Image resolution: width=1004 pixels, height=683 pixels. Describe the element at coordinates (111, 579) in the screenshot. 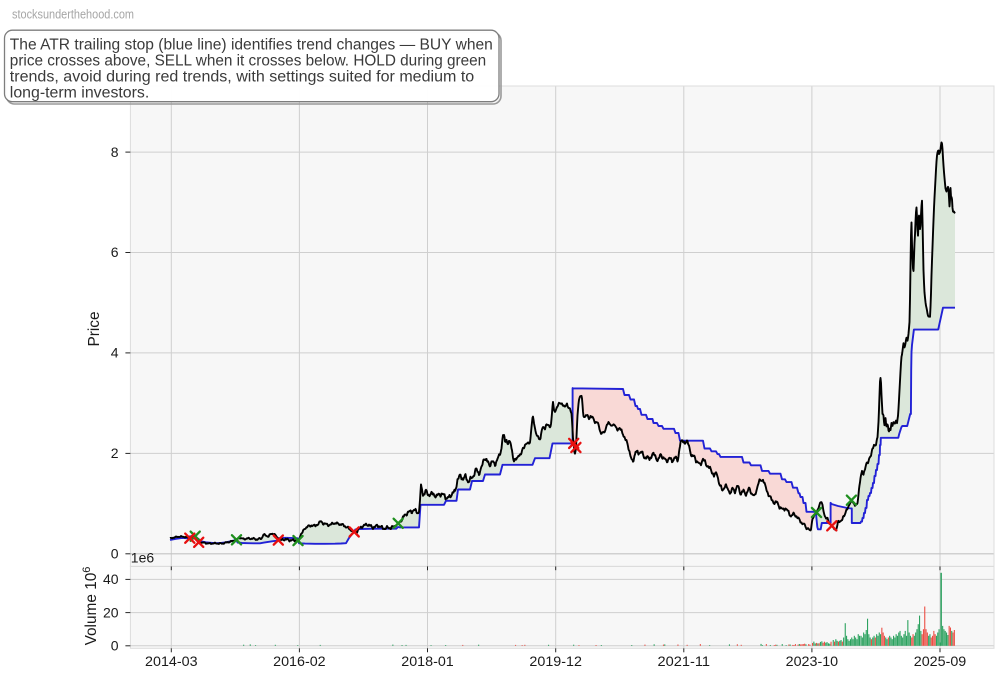

I see `svg-text: 40` at that location.